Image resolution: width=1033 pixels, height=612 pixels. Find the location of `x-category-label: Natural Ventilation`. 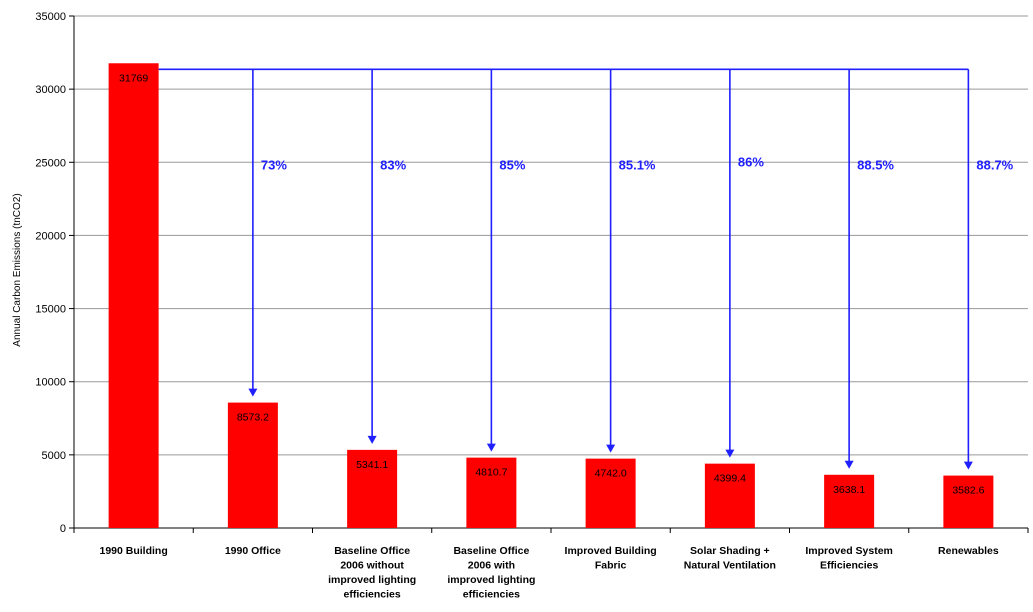

x-category-label: Natural Ventilation is located at coordinates (730, 566).